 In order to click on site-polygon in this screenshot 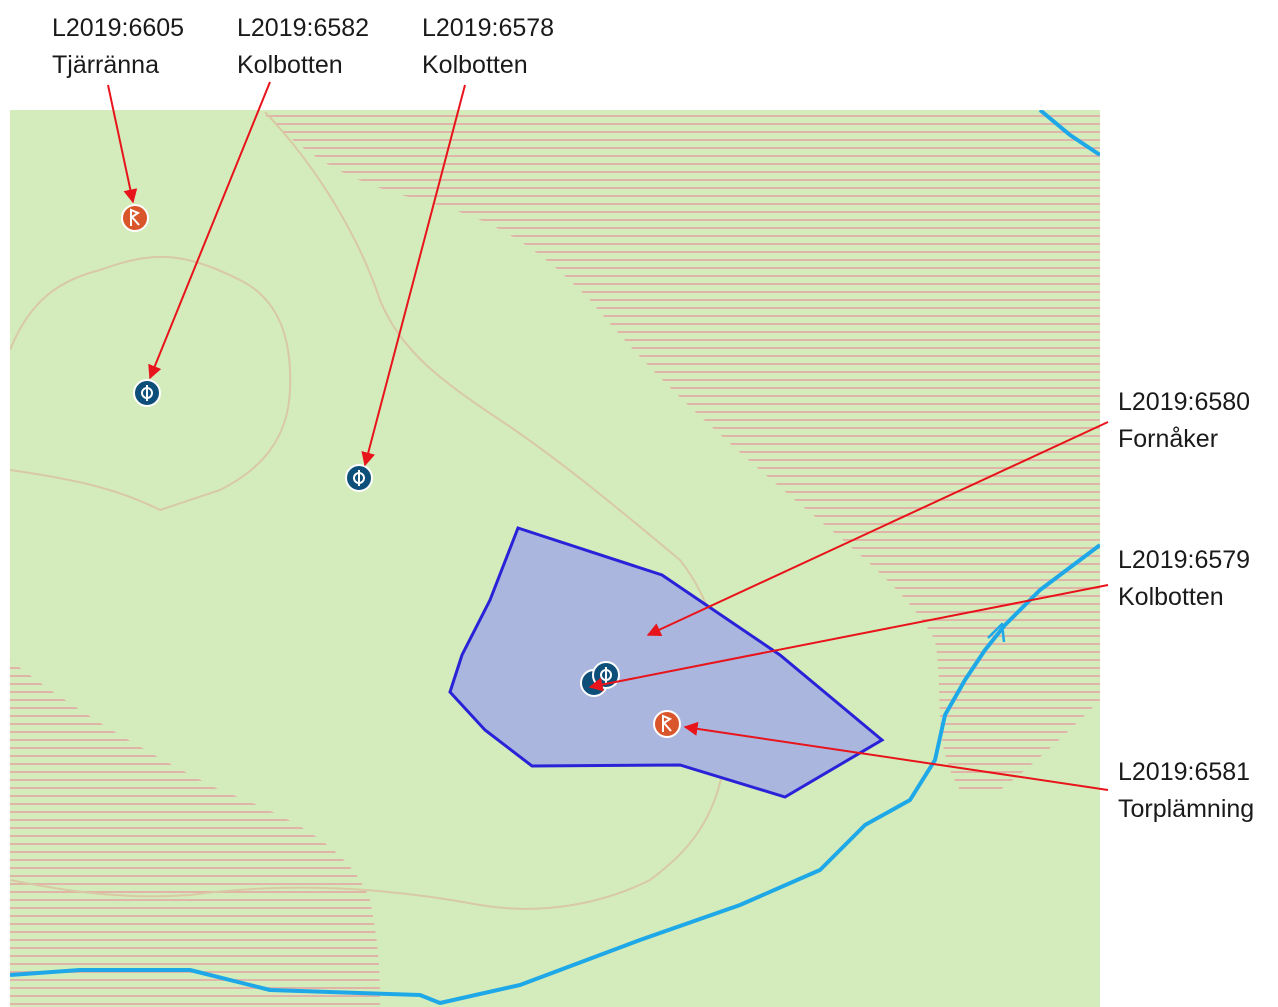, I will do `click(666, 662)`.